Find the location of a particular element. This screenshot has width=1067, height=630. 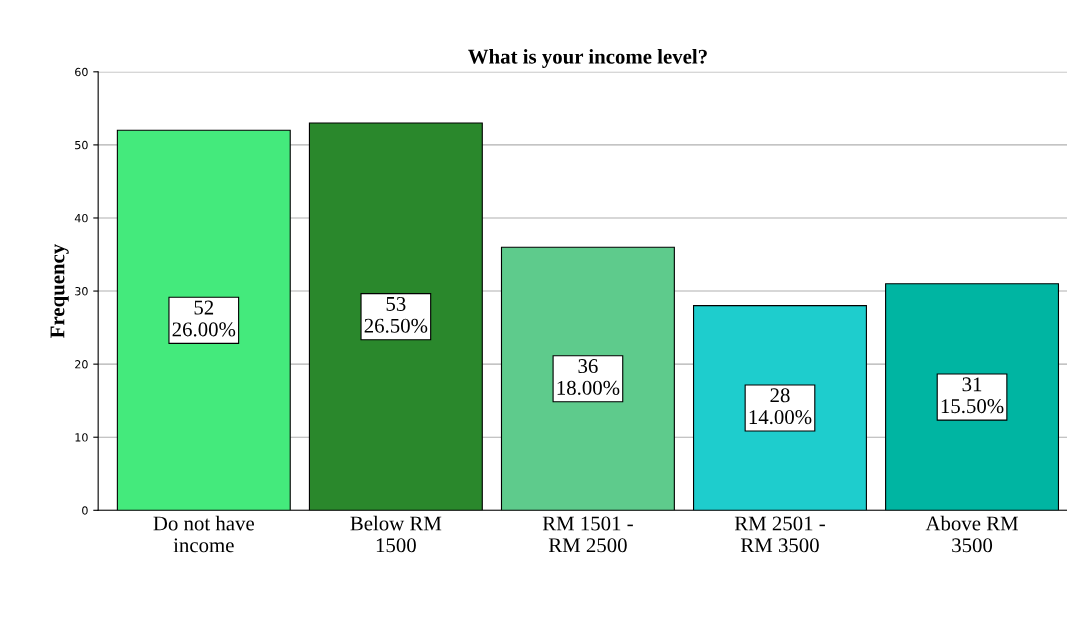

y-tick-label: 30 is located at coordinates (81, 291).